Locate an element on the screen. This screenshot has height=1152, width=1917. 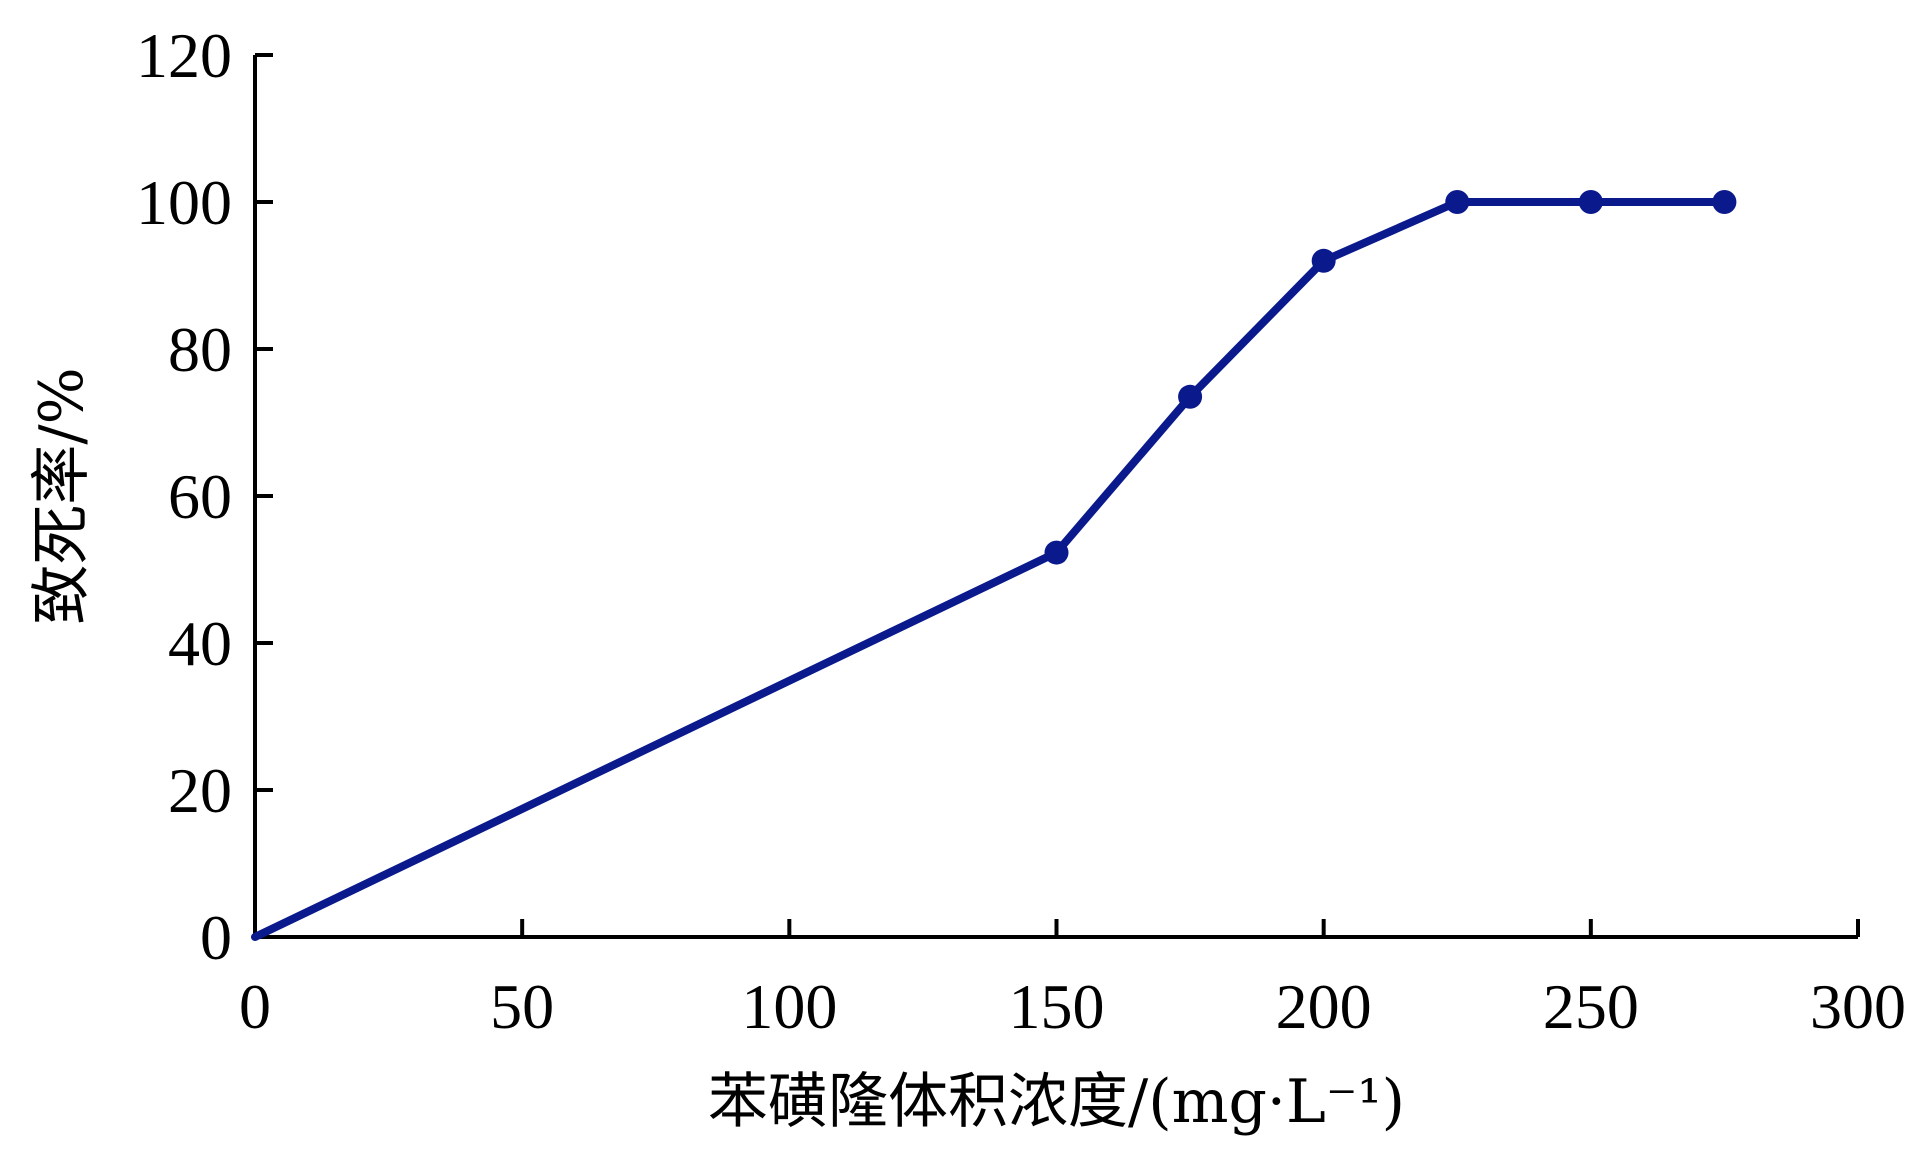
y-tick-label: 0 is located at coordinates (216, 937).